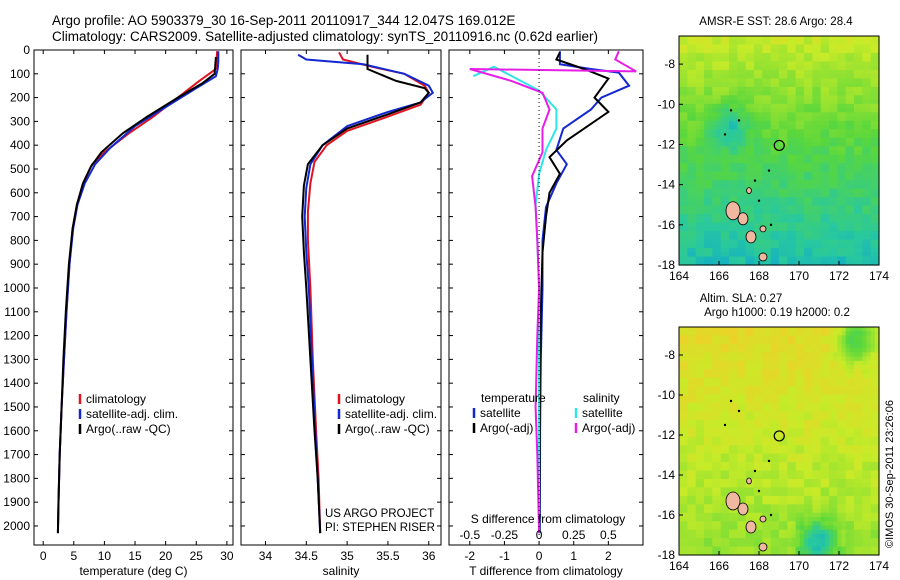  What do you see at coordinates (719, 566) in the screenshot?
I see `sla_map-xtick-label: 166` at bounding box center [719, 566].